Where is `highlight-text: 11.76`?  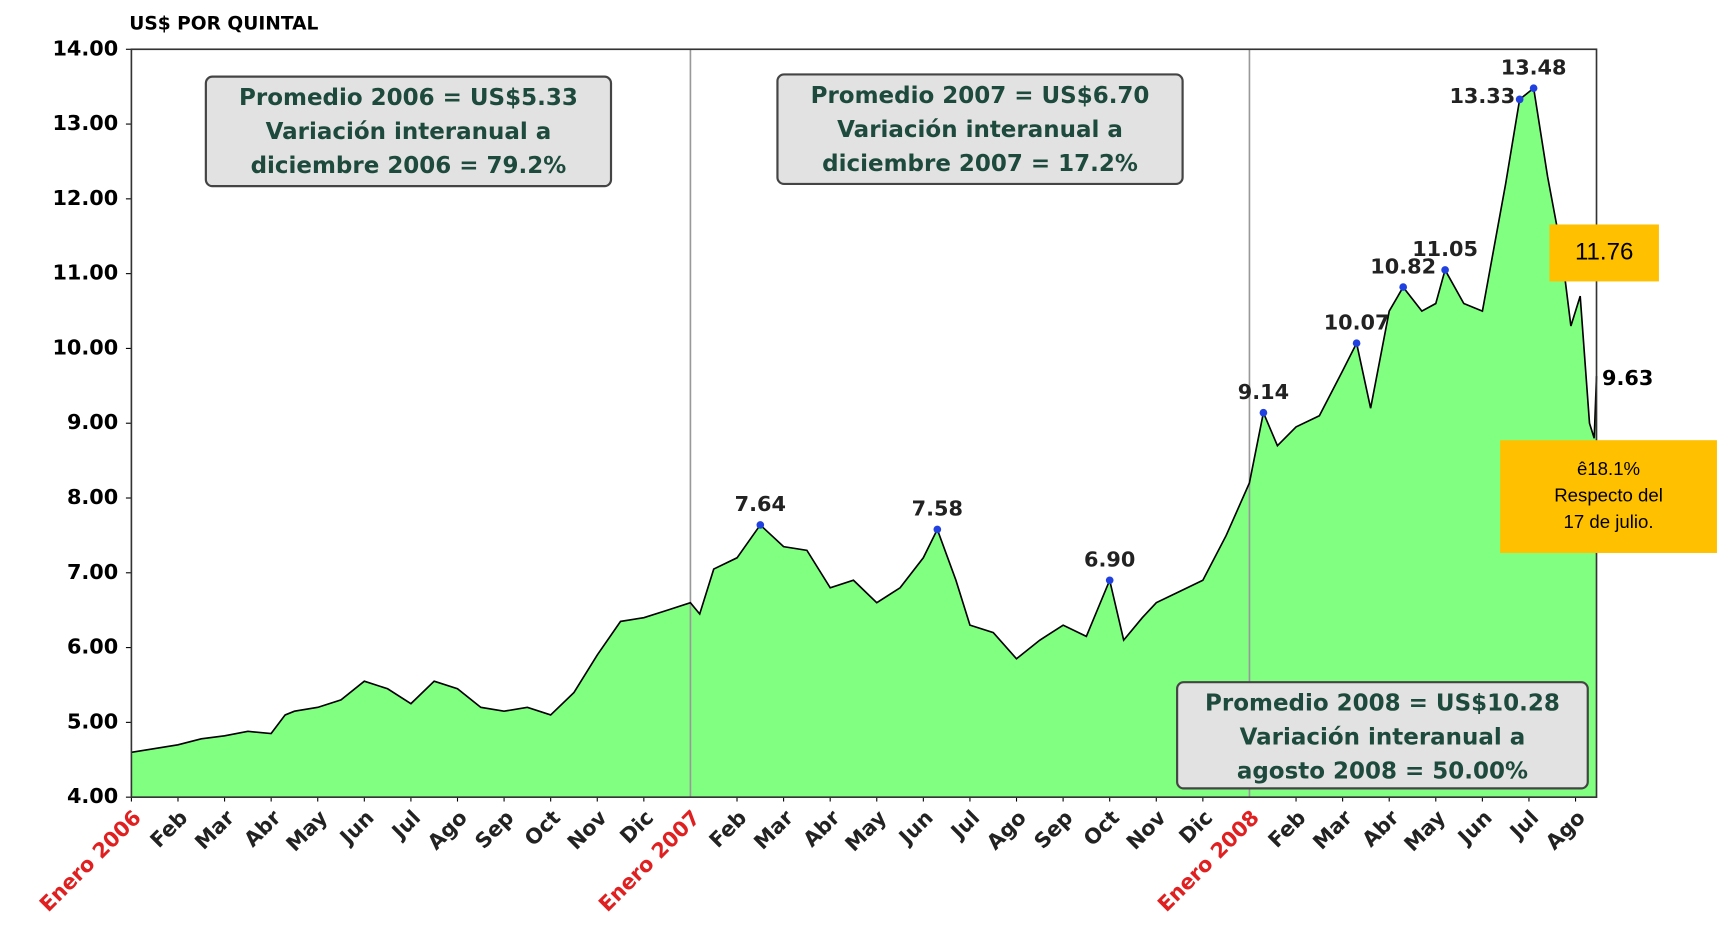
highlight-text: 11.76 is located at coordinates (1604, 251).